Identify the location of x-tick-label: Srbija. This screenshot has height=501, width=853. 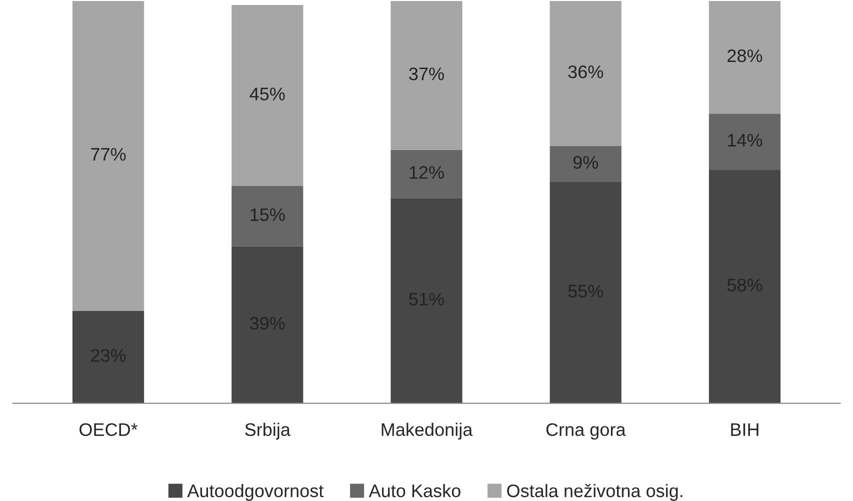
(267, 431).